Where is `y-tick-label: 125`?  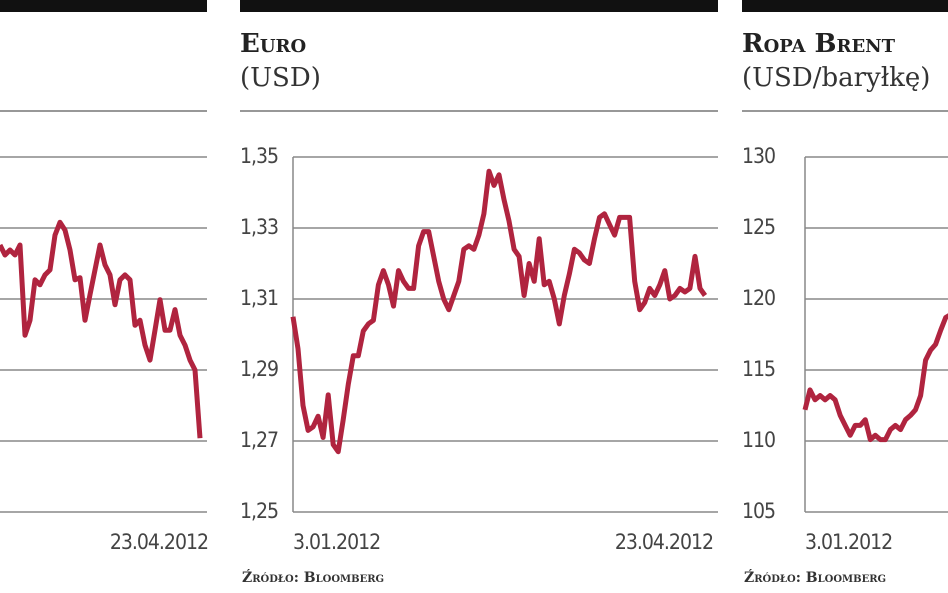
y-tick-label: 125 is located at coordinates (758, 227).